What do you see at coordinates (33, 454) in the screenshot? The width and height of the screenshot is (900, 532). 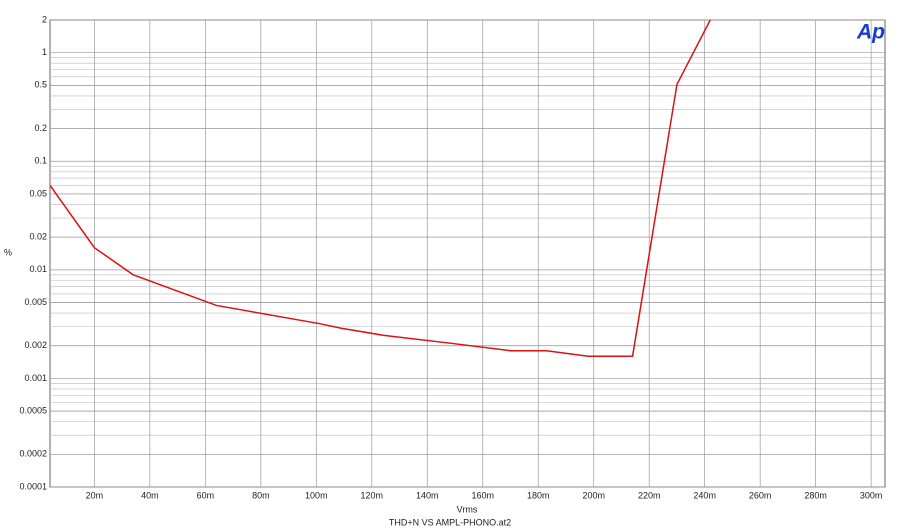 I see `y-tick-label: 0.0002` at bounding box center [33, 454].